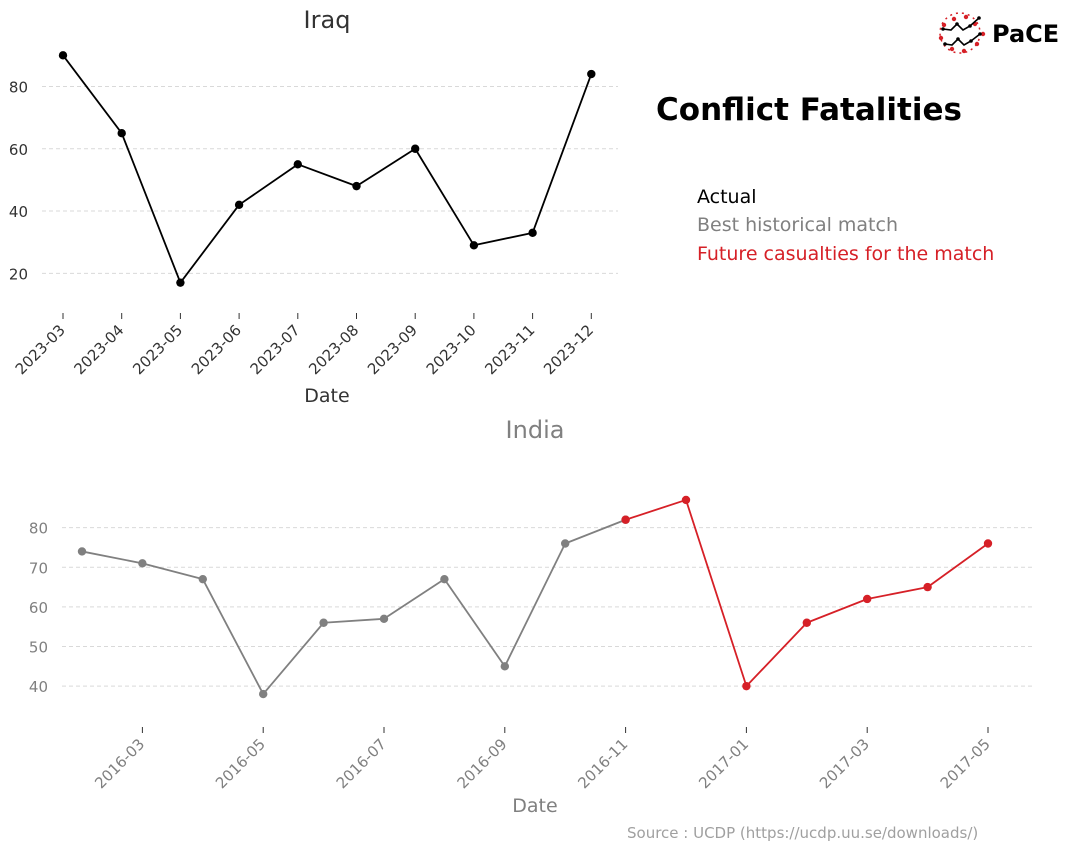 Image resolution: width=1067 pixels, height=848 pixels. I want to click on india-x-tick-label: 2016-05, so click(240, 763).